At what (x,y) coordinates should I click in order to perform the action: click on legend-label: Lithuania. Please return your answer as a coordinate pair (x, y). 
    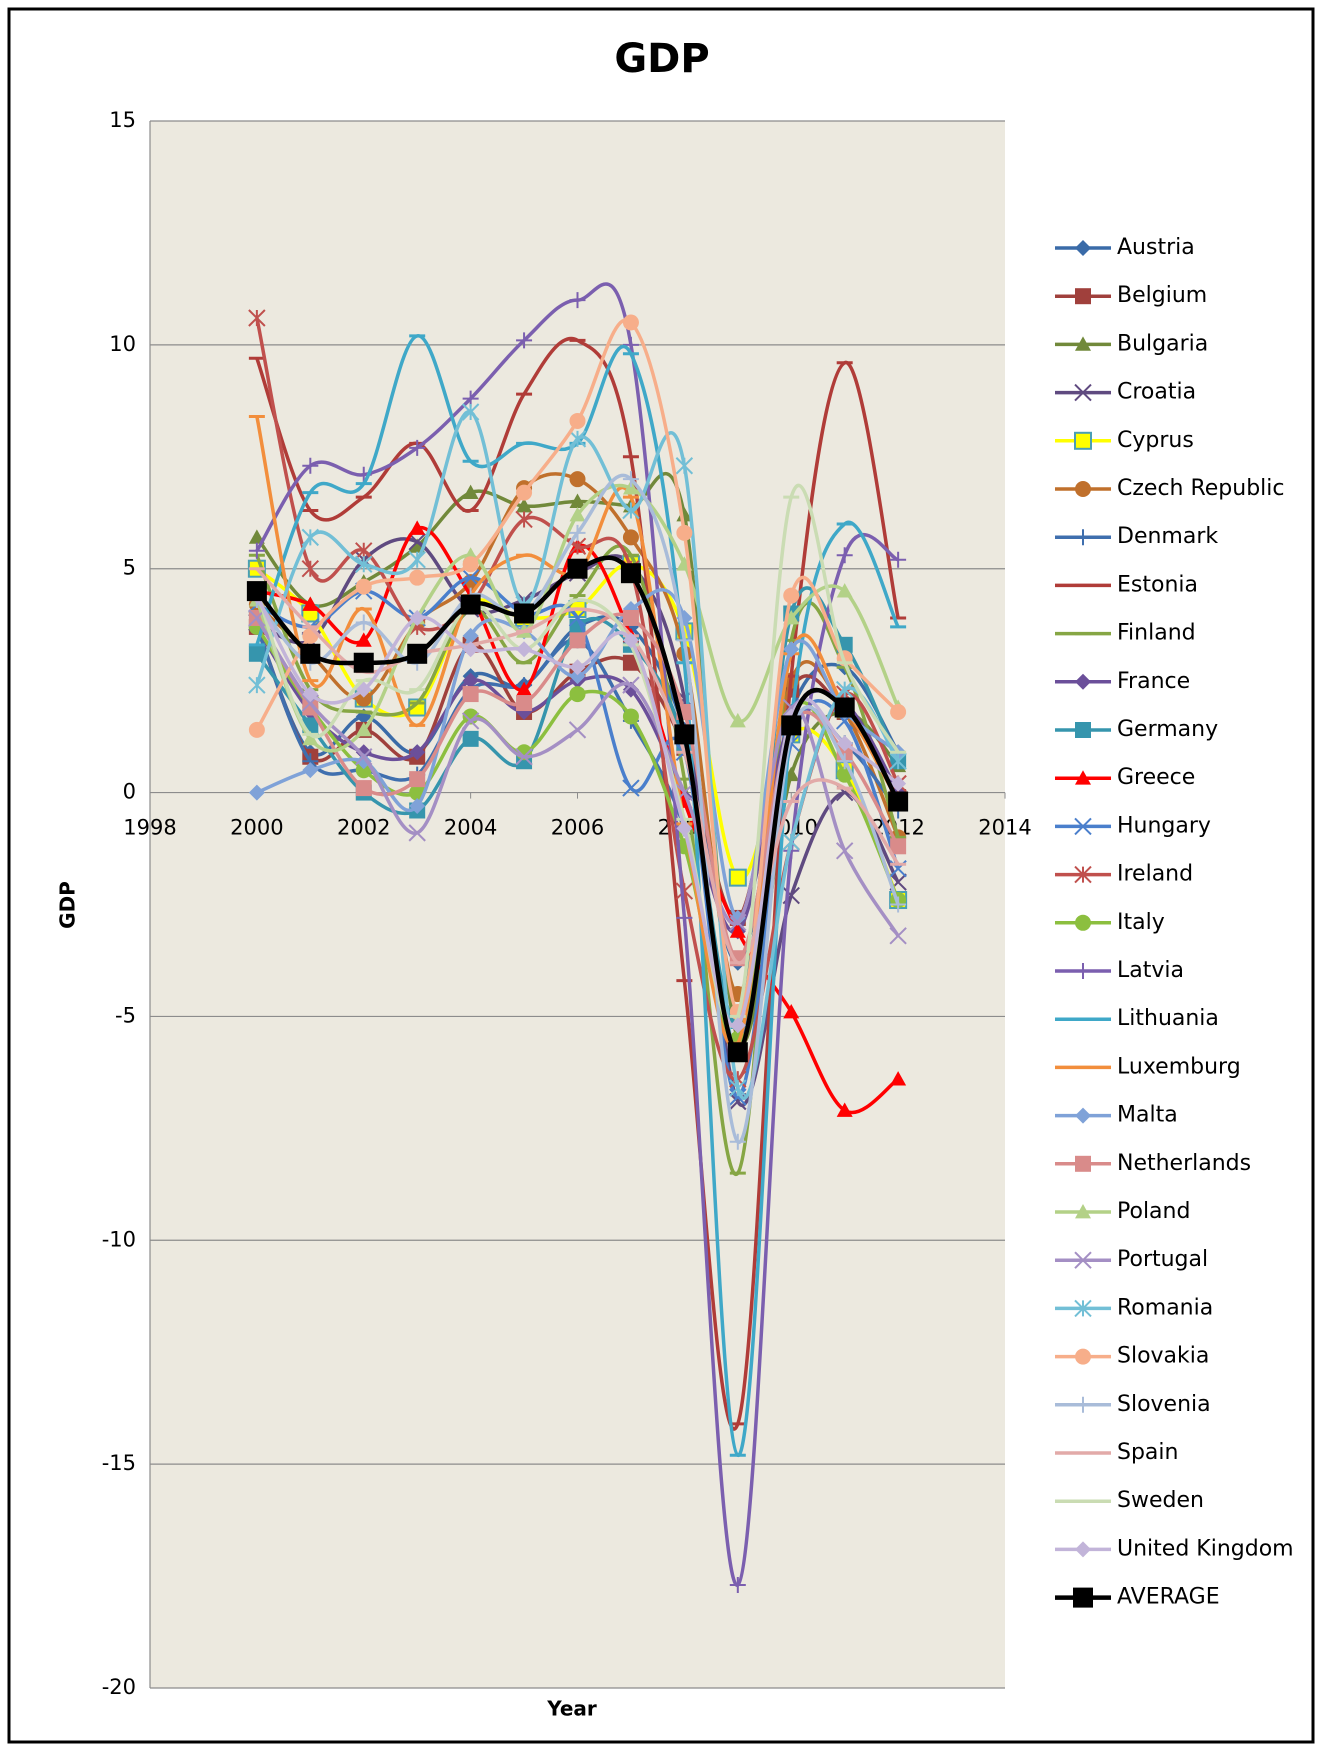
    Looking at the image, I should click on (1168, 1018).